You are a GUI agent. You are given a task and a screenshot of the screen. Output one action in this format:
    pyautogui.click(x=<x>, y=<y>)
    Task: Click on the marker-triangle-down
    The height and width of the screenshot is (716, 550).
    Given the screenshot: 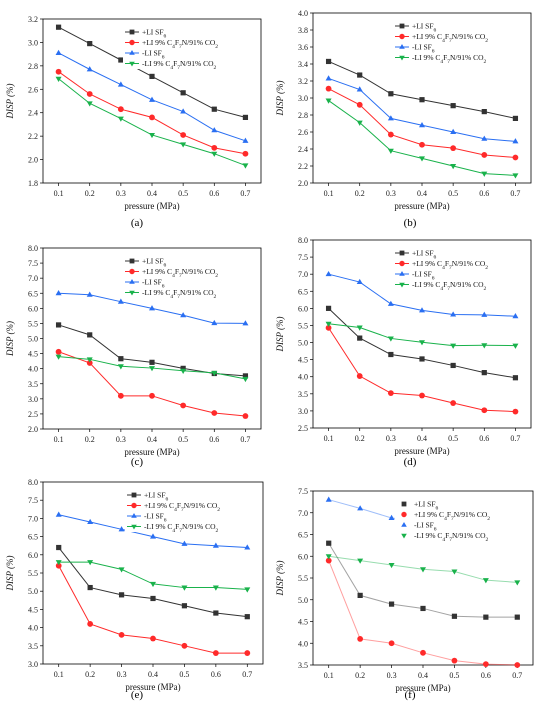 What is the action you would take?
    pyautogui.click(x=402, y=285)
    